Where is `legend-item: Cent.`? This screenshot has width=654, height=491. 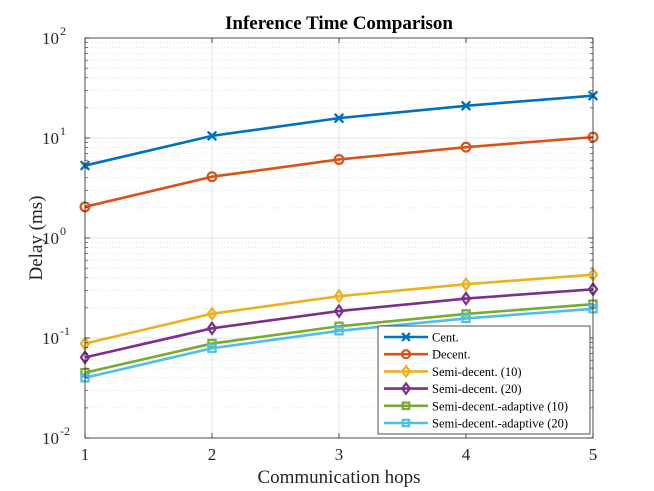
legend-item: Cent. is located at coordinates (421, 338).